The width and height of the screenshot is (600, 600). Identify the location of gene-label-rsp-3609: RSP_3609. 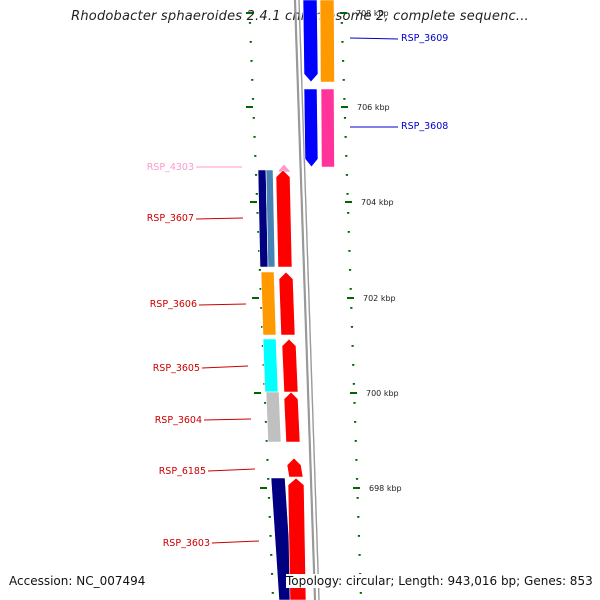
(424, 38).